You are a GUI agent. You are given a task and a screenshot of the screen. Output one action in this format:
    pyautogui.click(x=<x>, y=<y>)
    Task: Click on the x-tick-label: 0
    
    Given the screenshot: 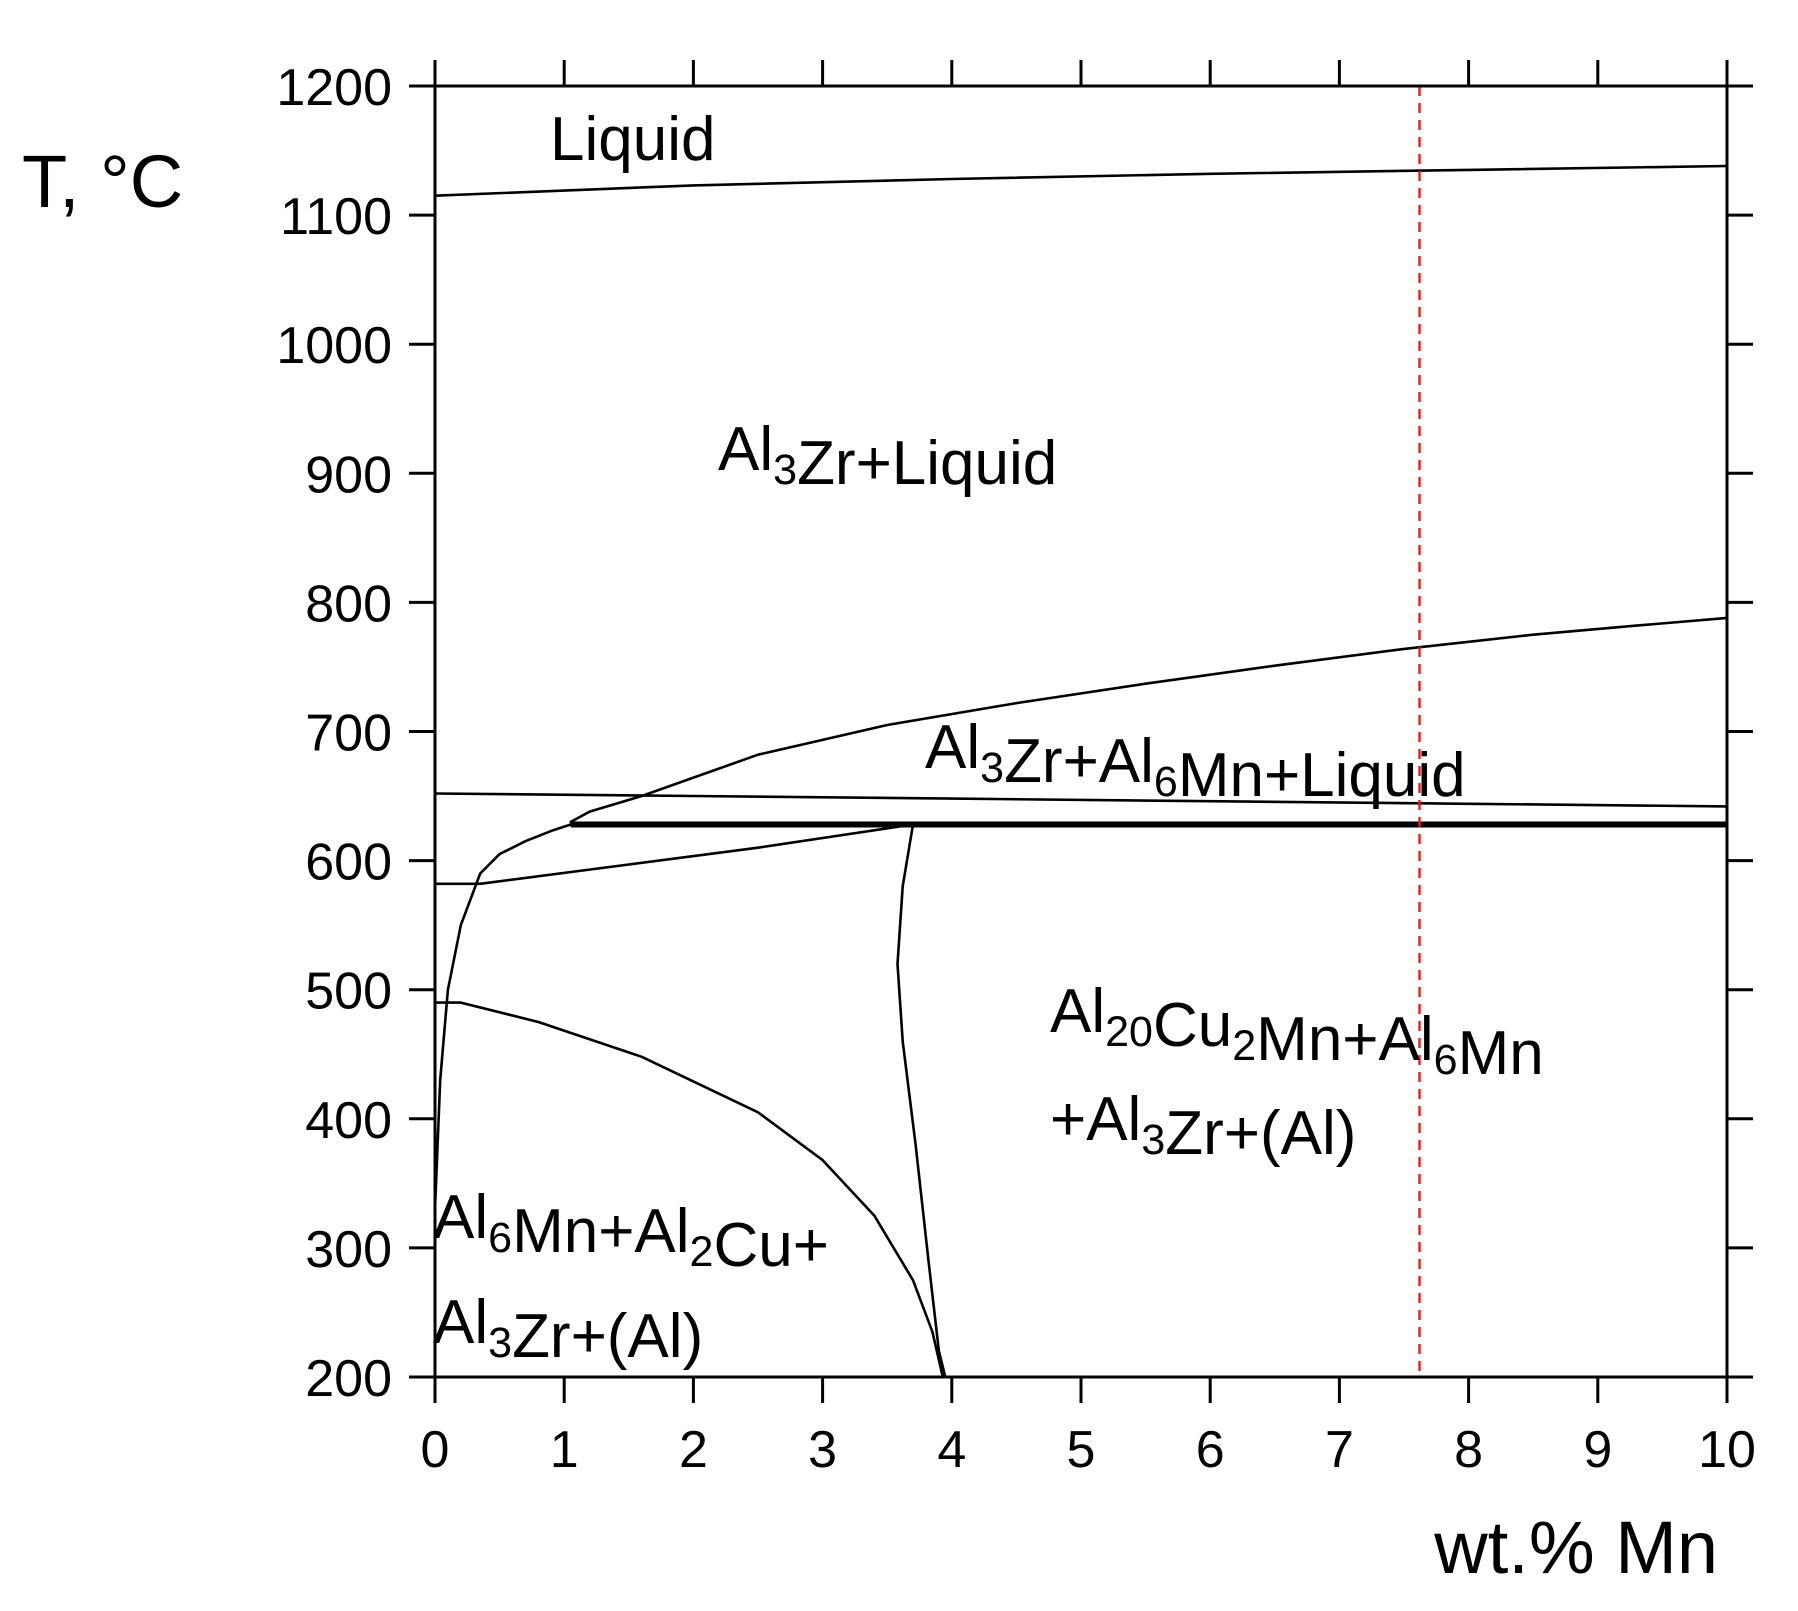 What is the action you would take?
    pyautogui.click(x=435, y=1450)
    